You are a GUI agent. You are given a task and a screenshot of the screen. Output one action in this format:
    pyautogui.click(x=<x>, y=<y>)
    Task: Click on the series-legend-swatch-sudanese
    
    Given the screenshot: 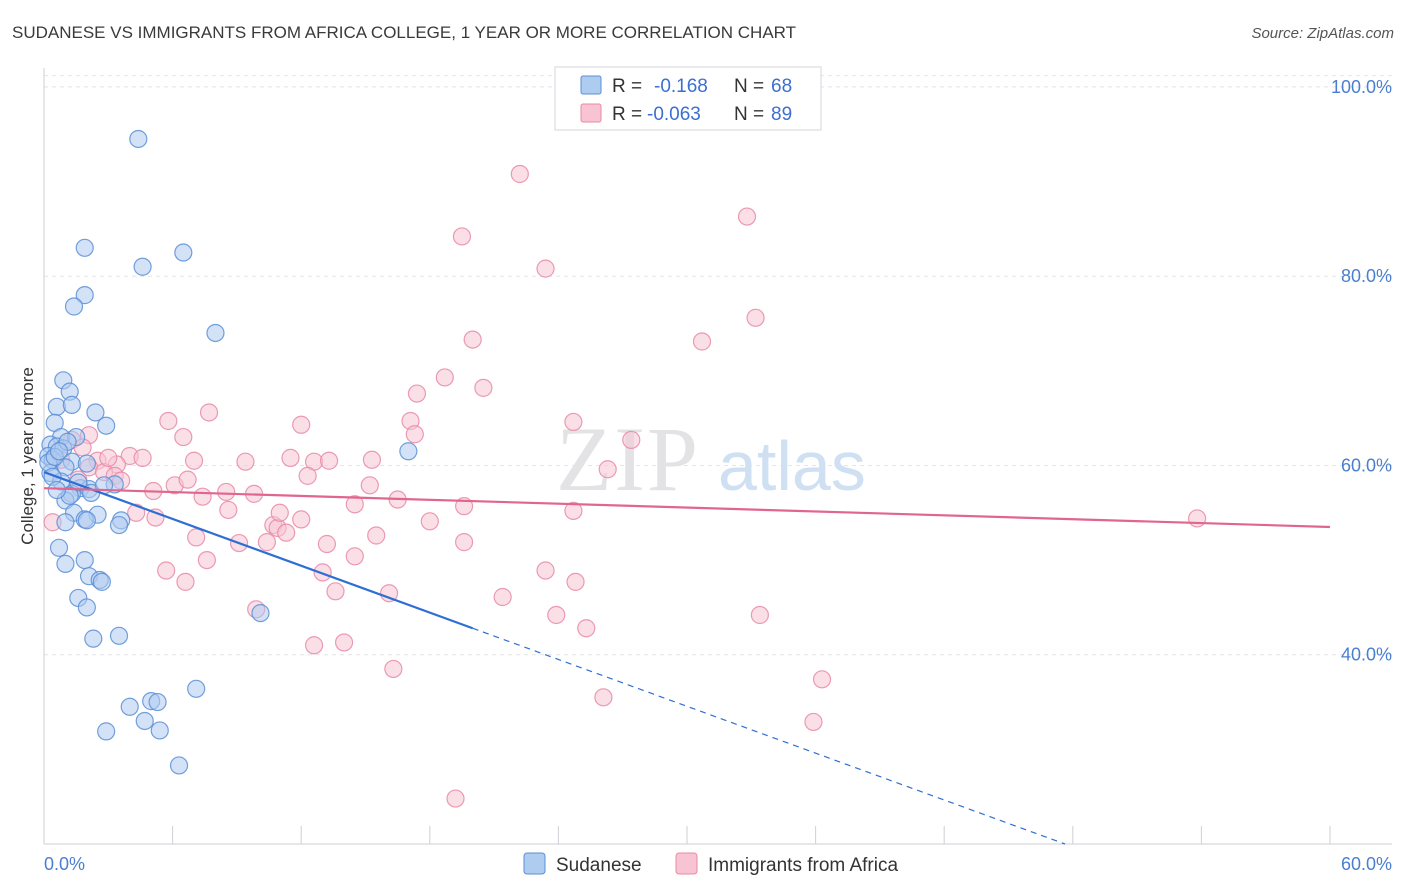 What is the action you would take?
    pyautogui.click(x=534, y=863)
    